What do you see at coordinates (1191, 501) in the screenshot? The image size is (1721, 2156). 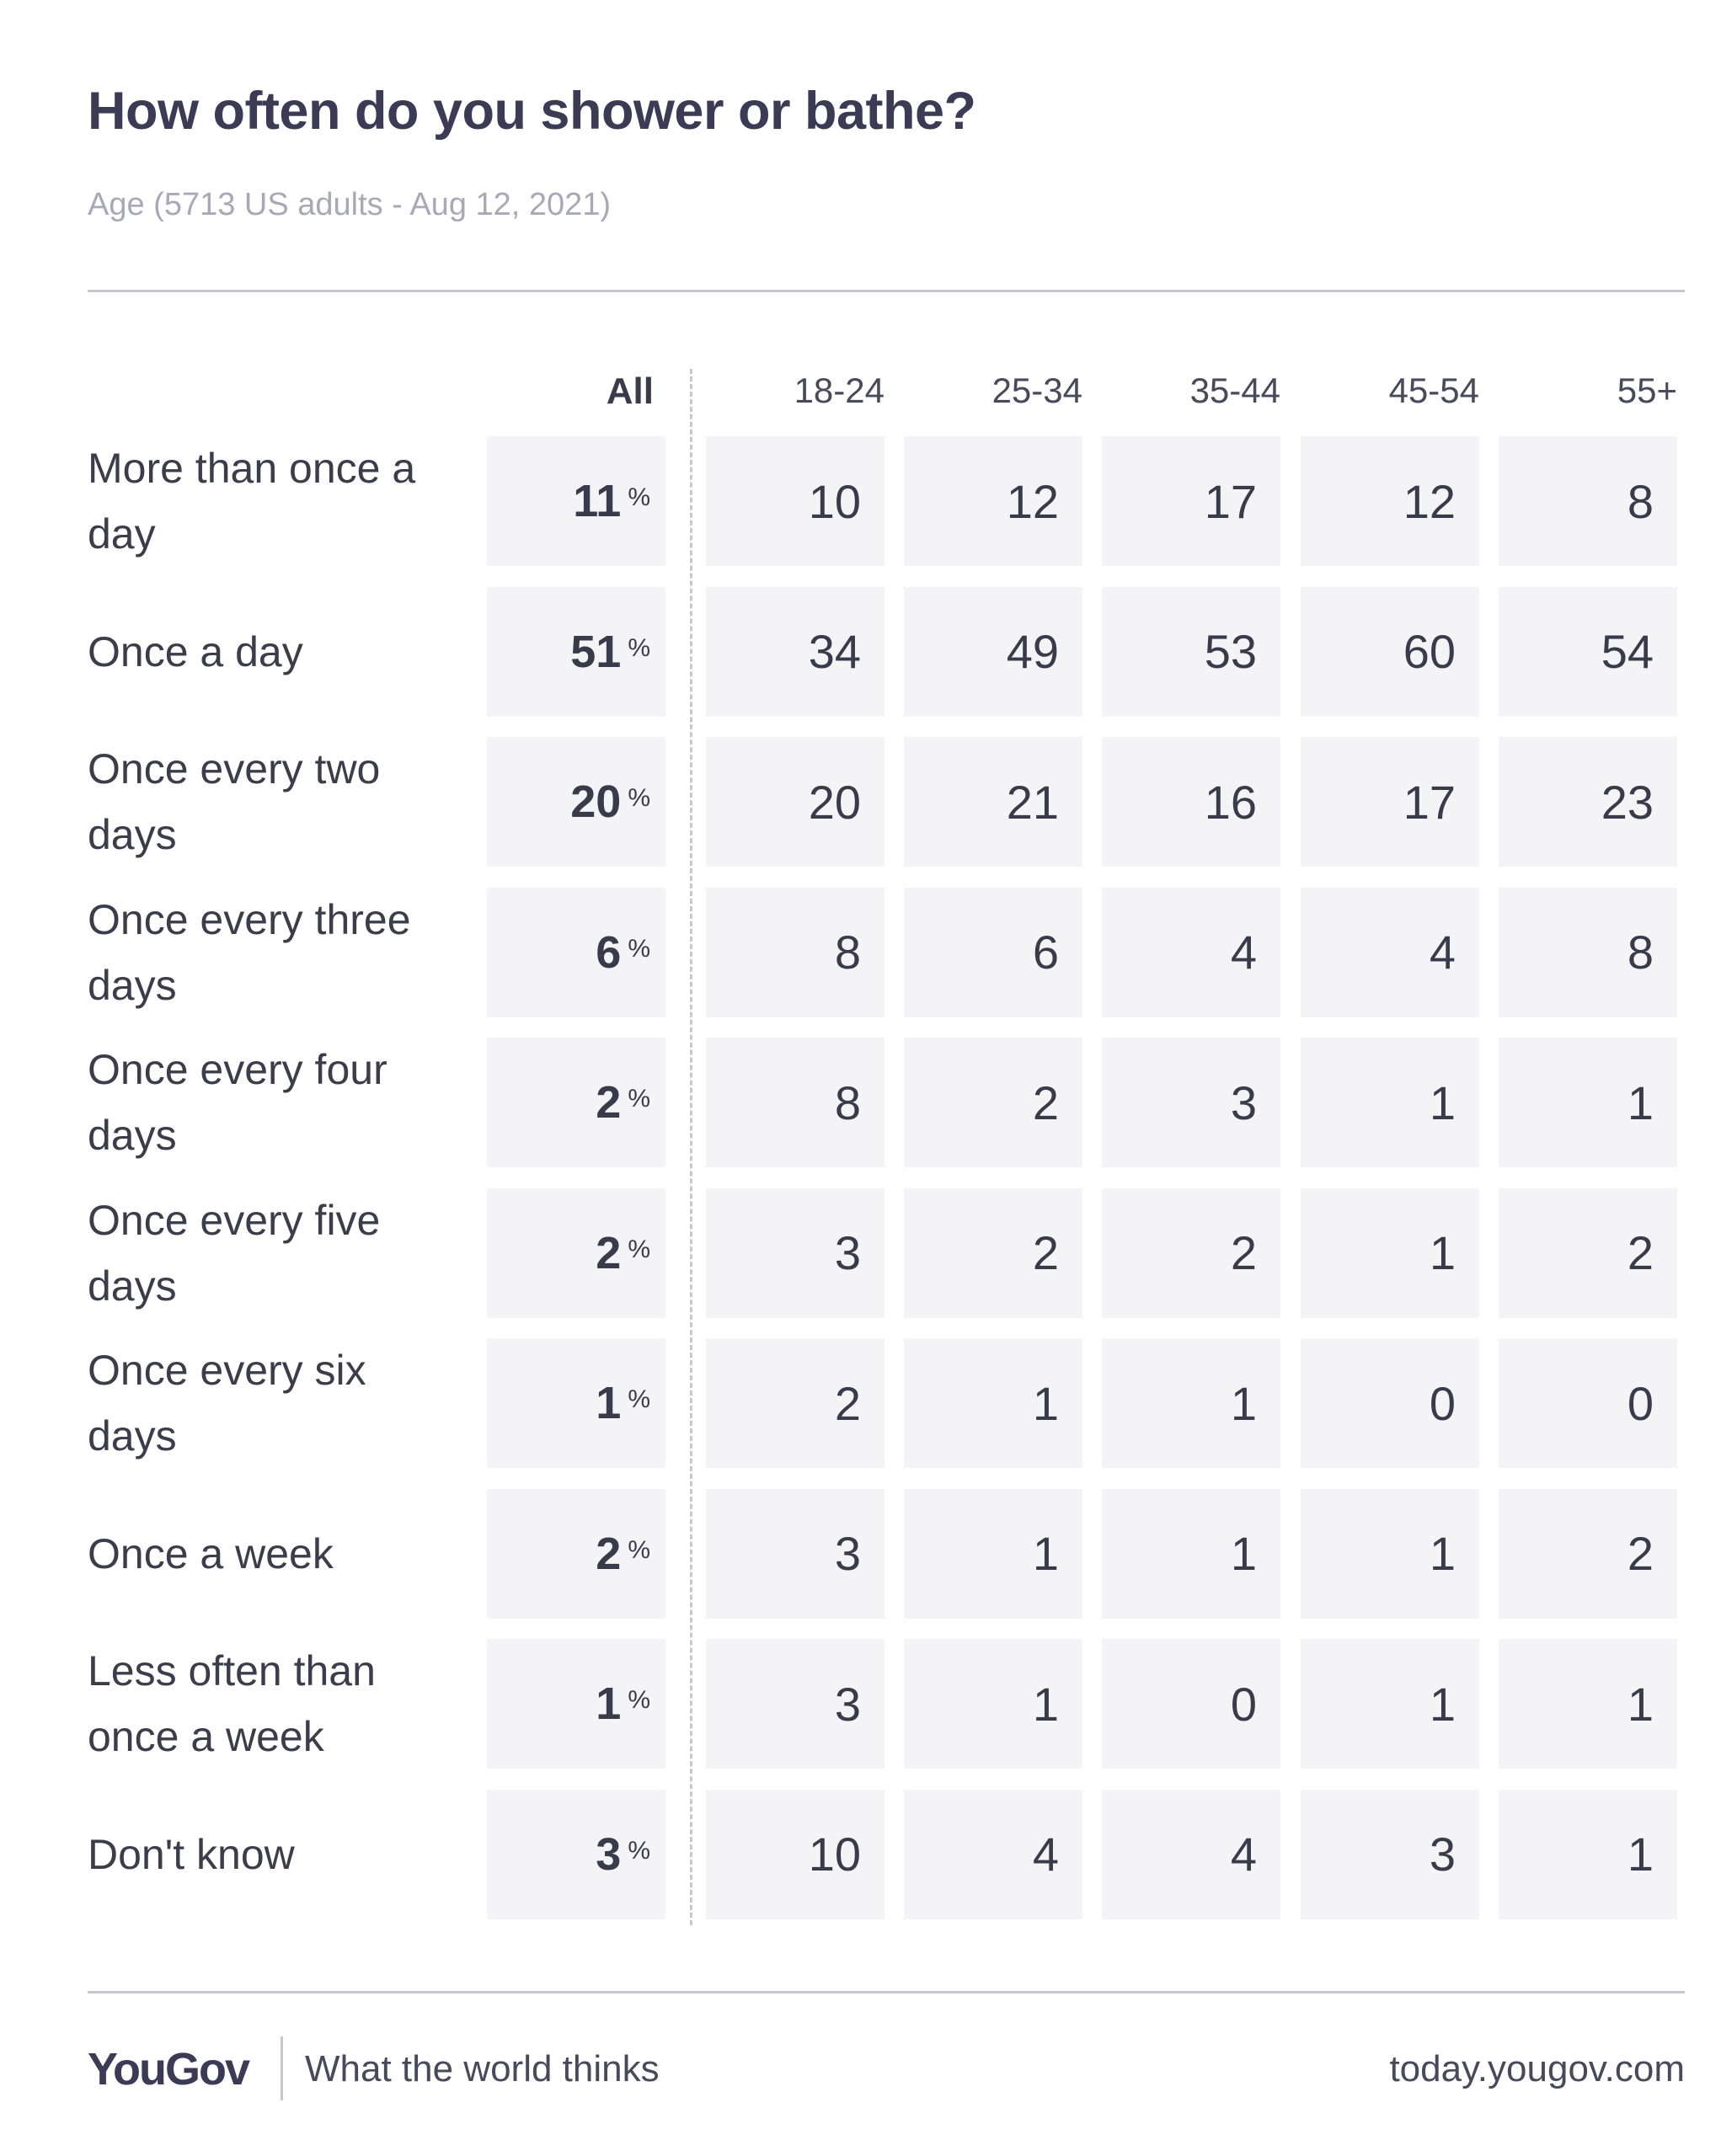 I see `value-cell: 17` at bounding box center [1191, 501].